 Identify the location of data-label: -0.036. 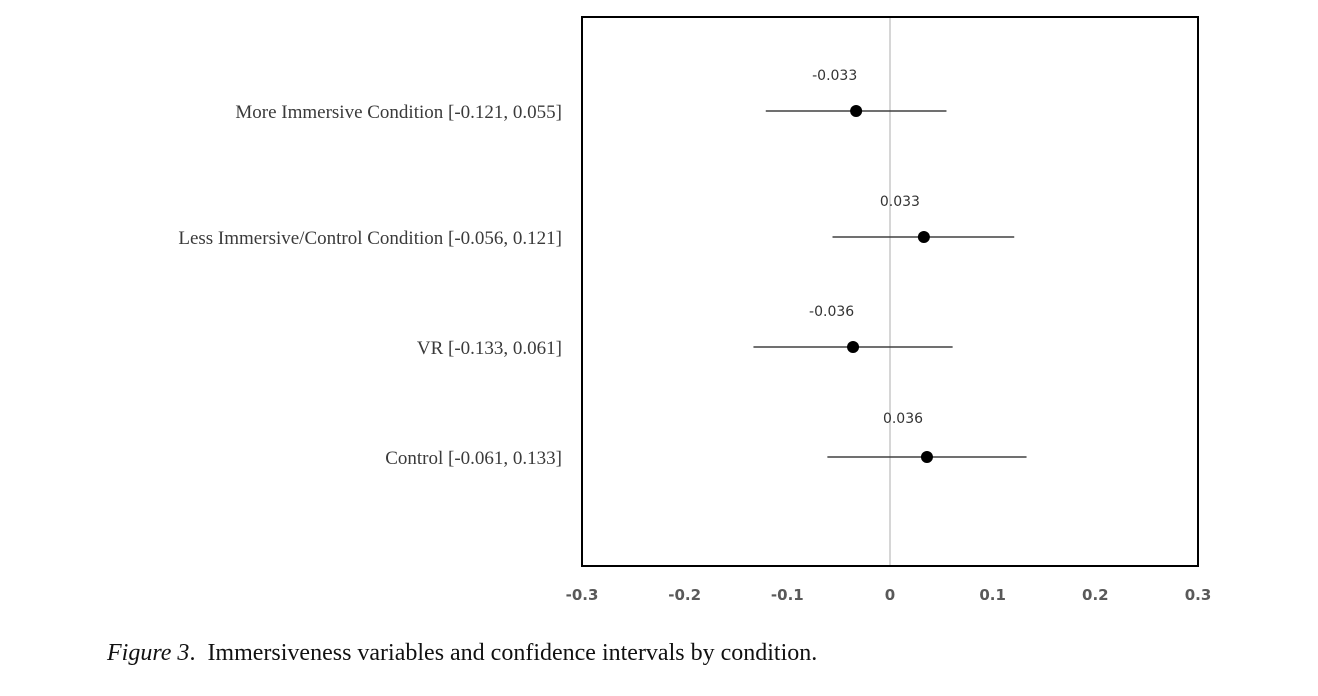
(831, 312).